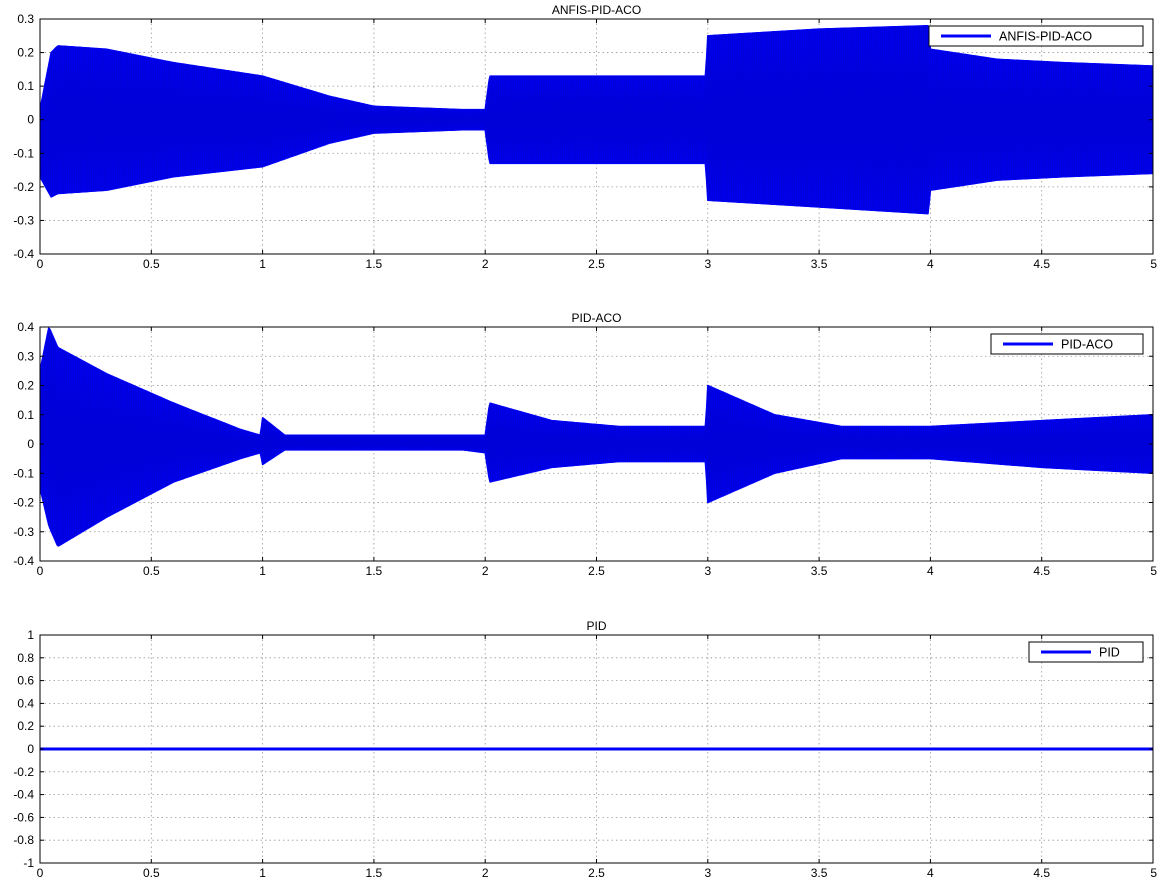 The height and width of the screenshot is (888, 1162). What do you see at coordinates (25, 658) in the screenshot?
I see `y-tick-label: 0.8` at bounding box center [25, 658].